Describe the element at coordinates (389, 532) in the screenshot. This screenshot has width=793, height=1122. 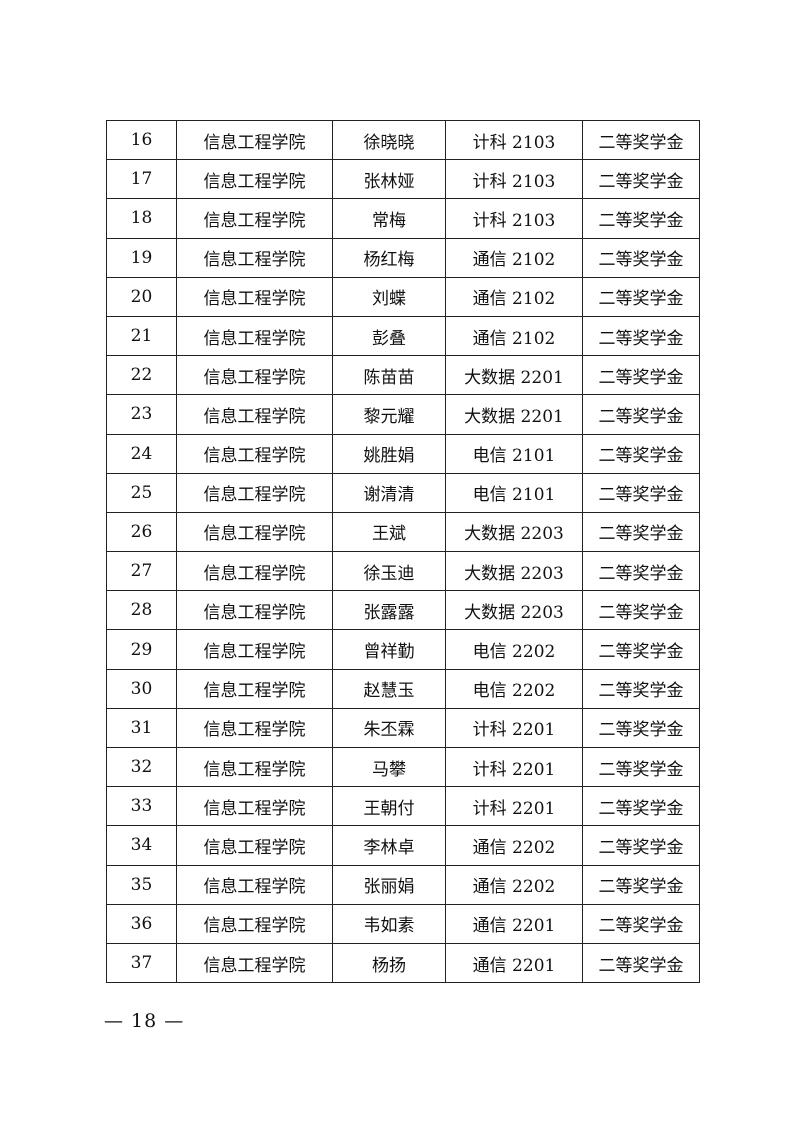
I see `student-name-cell: 王斌` at that location.